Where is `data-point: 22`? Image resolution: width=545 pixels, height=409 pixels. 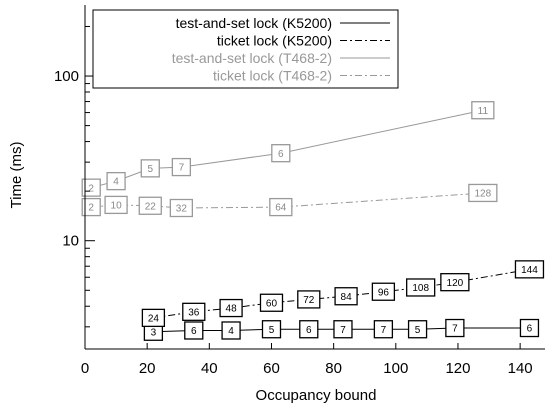
data-point: 22 is located at coordinates (150, 205).